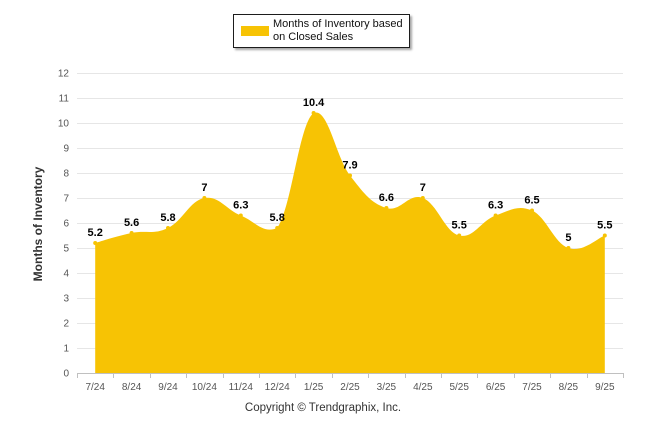  Describe the element at coordinates (531, 201) in the screenshot. I see `data-label: 6.5` at that location.